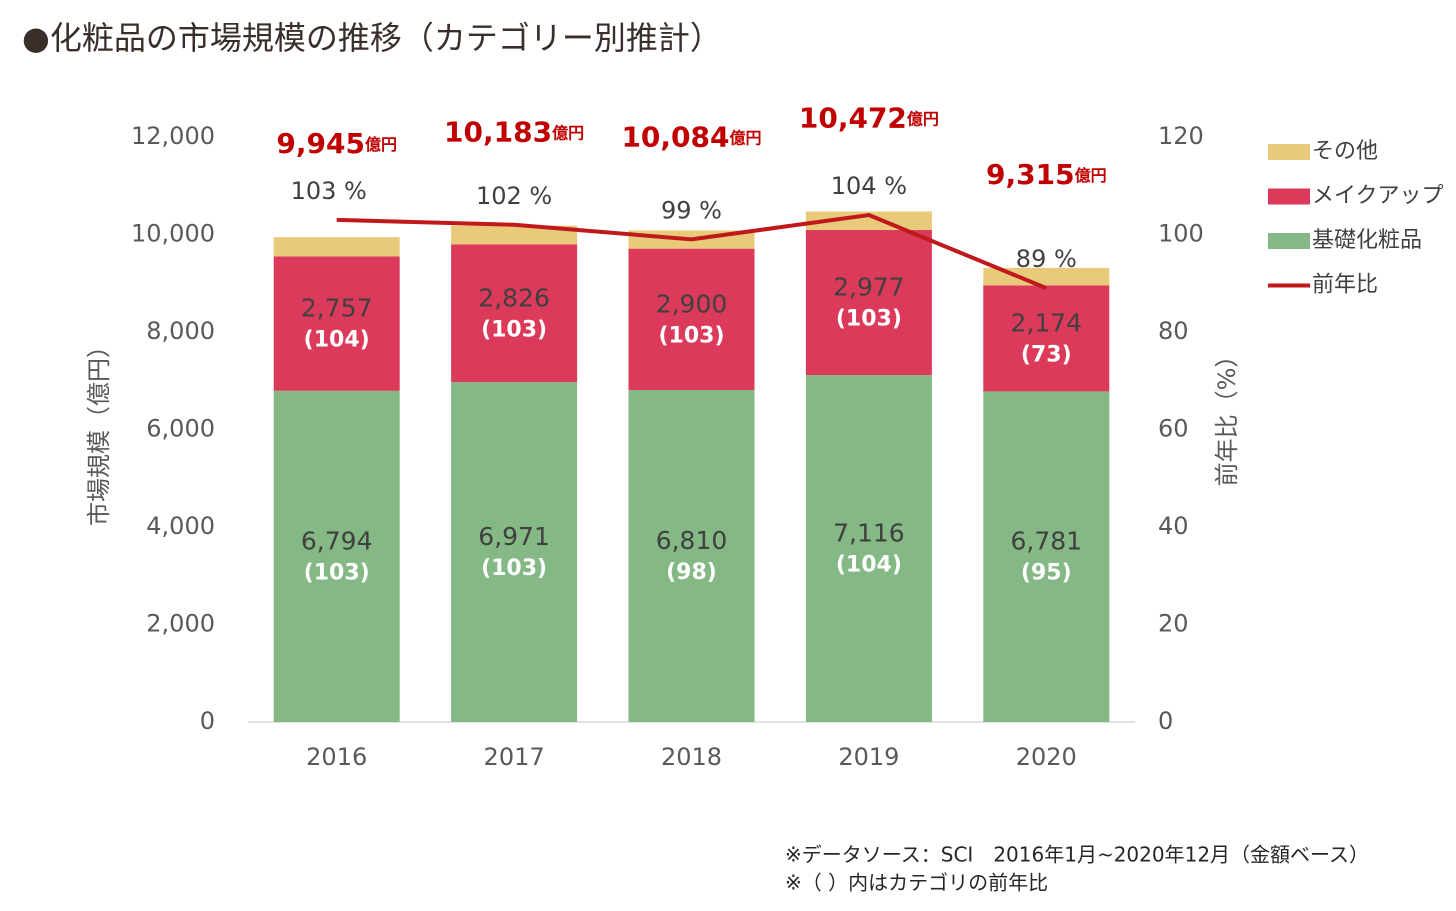  What do you see at coordinates (916, 883) in the screenshot?
I see `note: ※（ ）内はカテゴリの前年比` at bounding box center [916, 883].